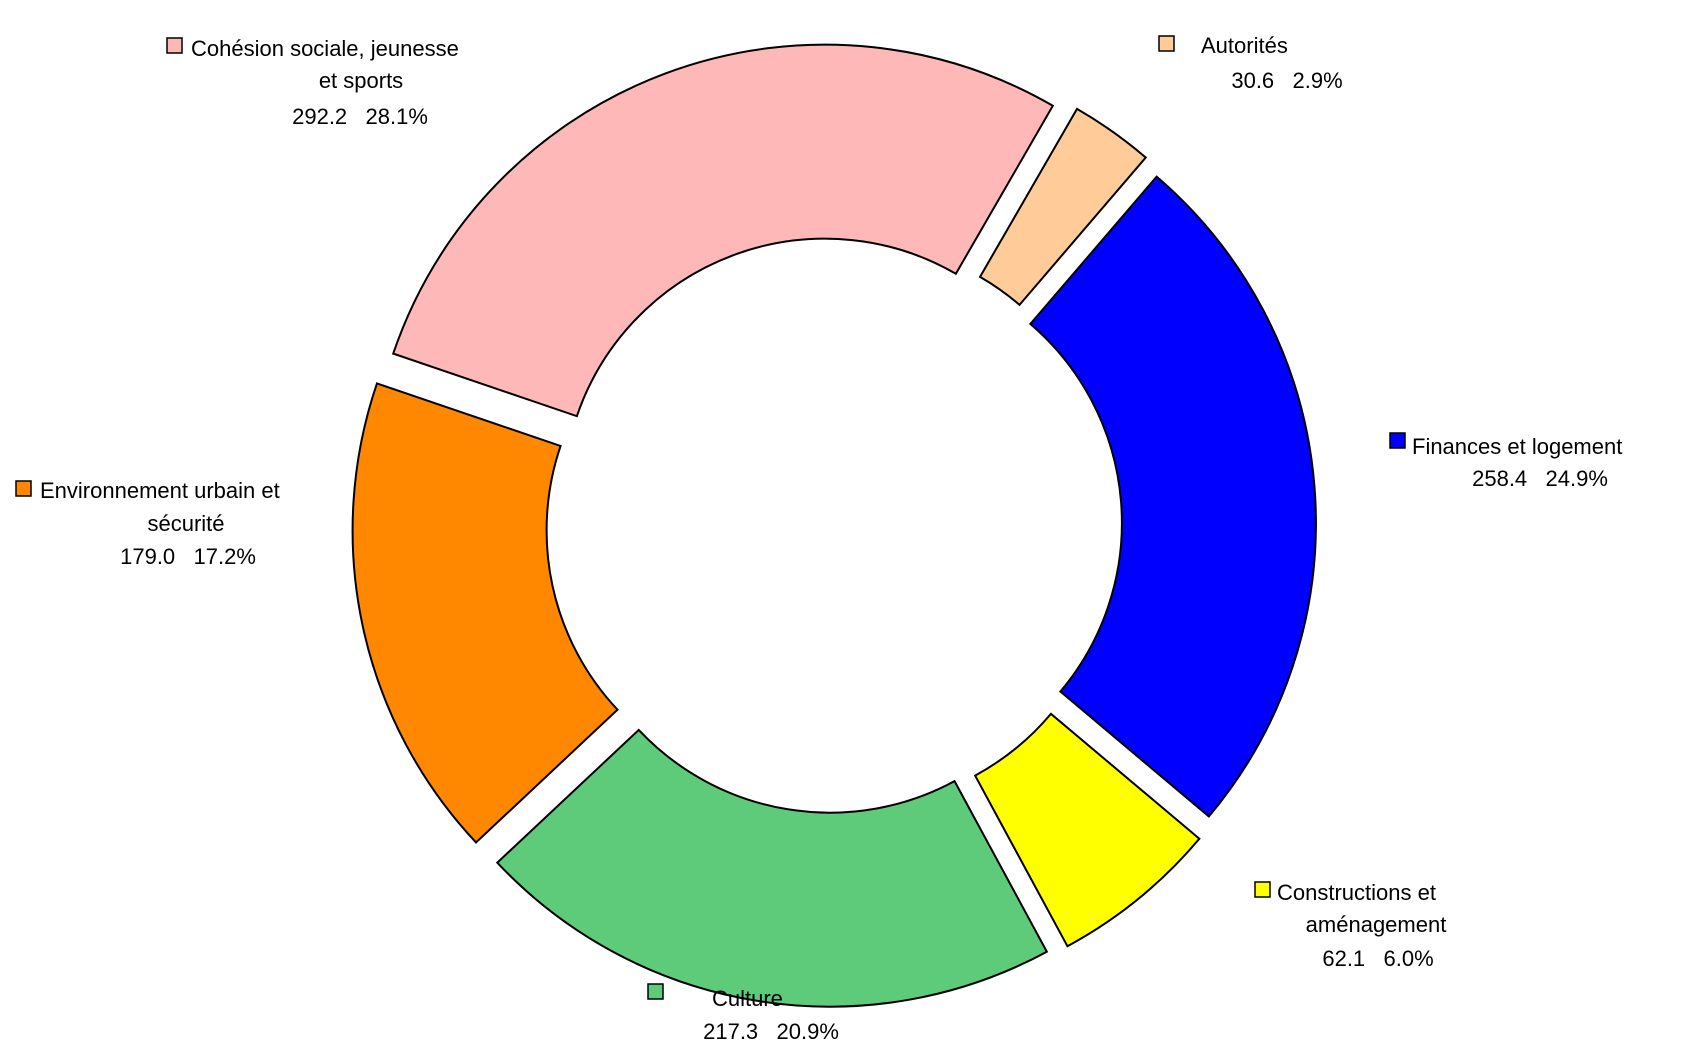 The image size is (1689, 1045). I want to click on category-label: Cohésion sociale, jeunesse, so click(325, 48).